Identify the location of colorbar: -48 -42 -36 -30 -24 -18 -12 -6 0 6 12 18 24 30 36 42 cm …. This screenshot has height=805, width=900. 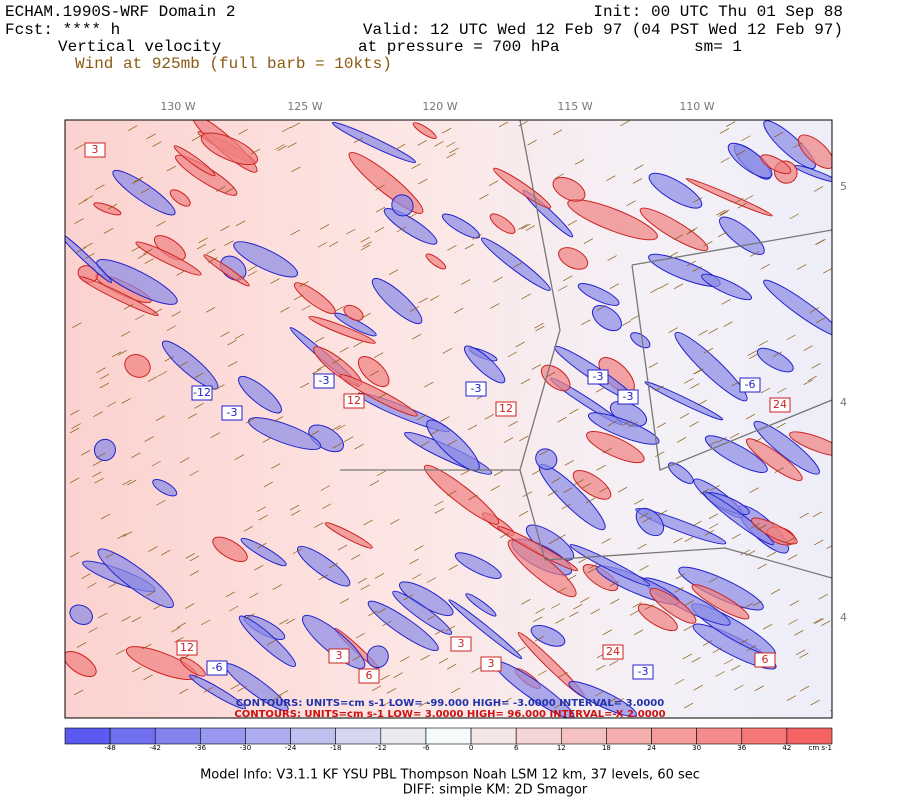
(448, 739).